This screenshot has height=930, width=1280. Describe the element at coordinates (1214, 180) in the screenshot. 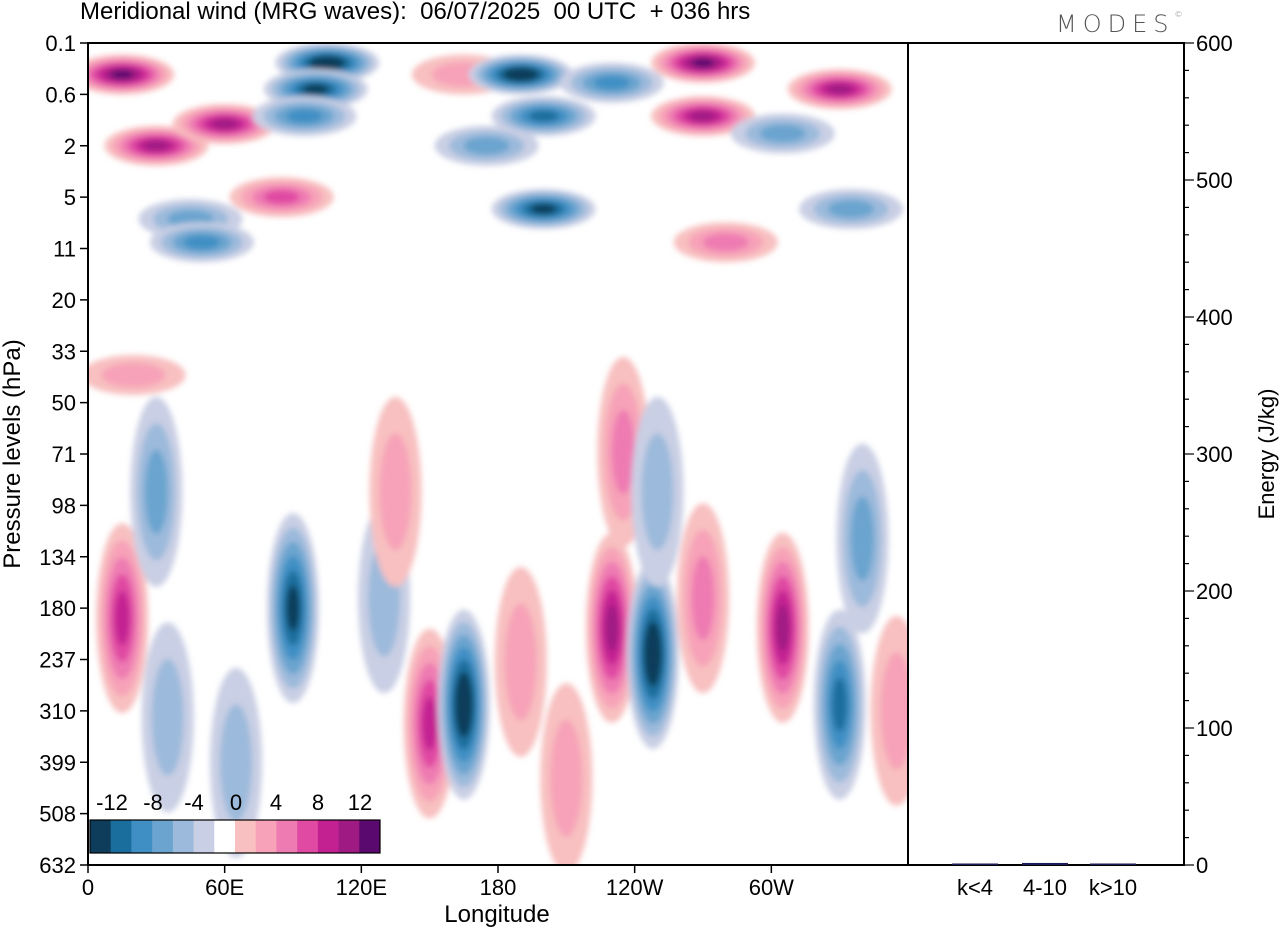

I see `energy-tick-label: 500` at that location.